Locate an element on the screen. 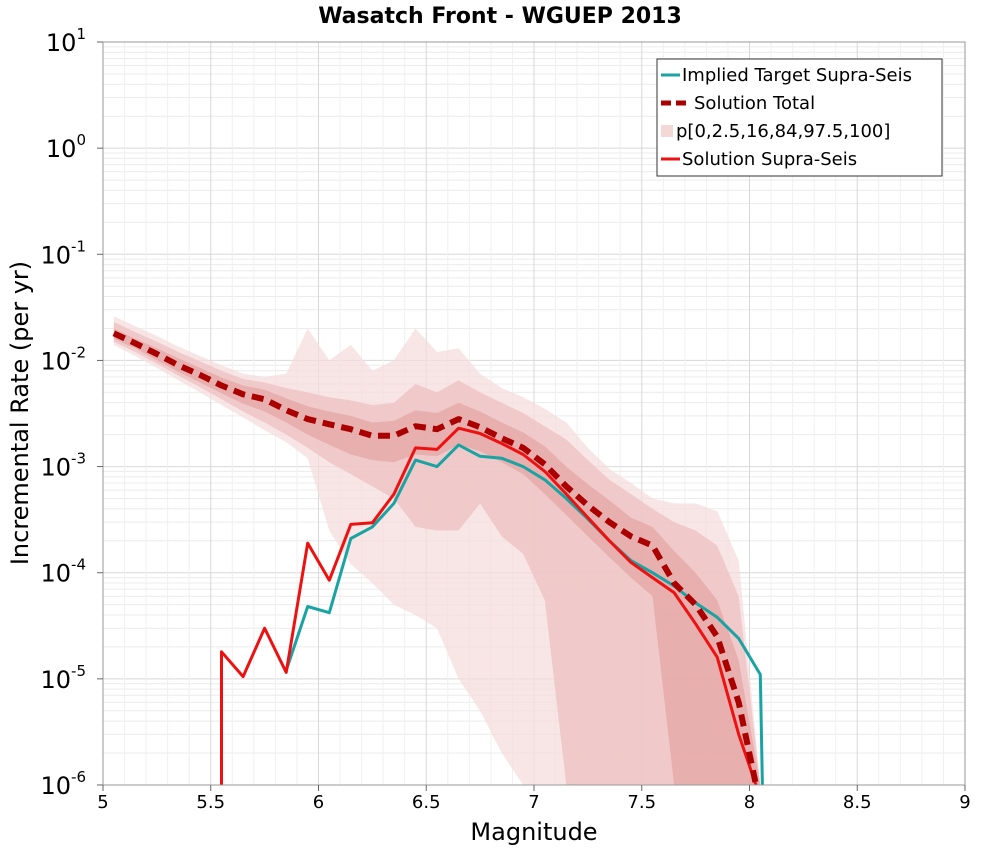  x-tick-label: 8.5 is located at coordinates (857, 802).